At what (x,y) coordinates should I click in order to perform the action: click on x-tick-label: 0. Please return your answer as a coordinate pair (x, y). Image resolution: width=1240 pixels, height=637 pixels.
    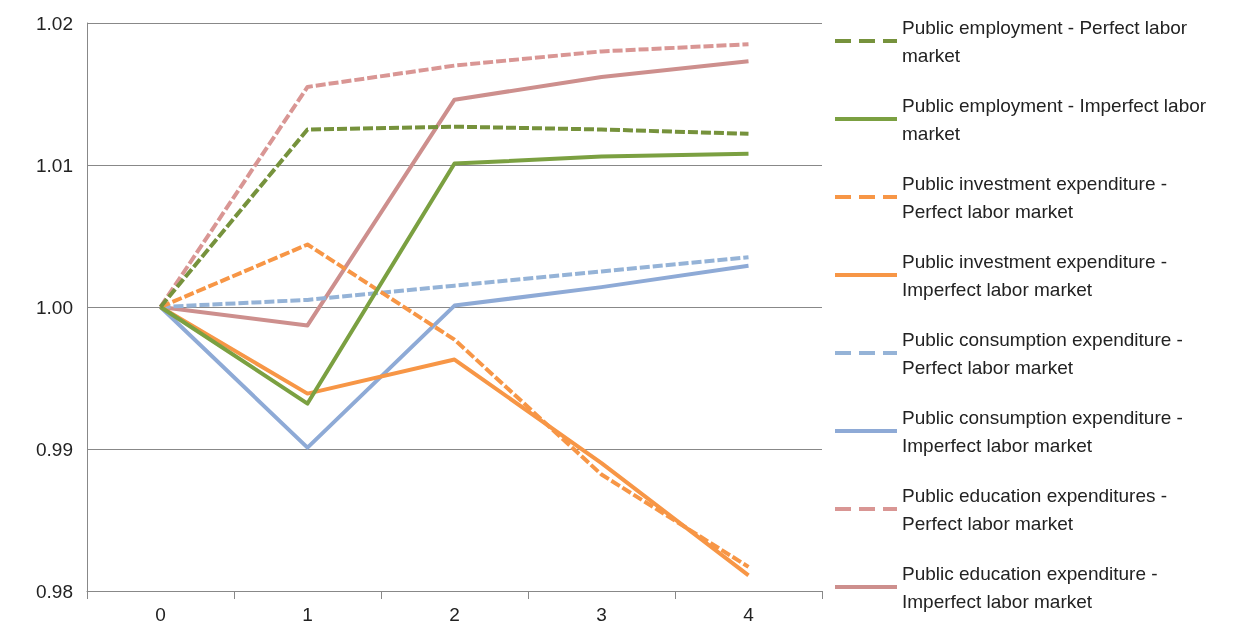
    Looking at the image, I should click on (160, 614).